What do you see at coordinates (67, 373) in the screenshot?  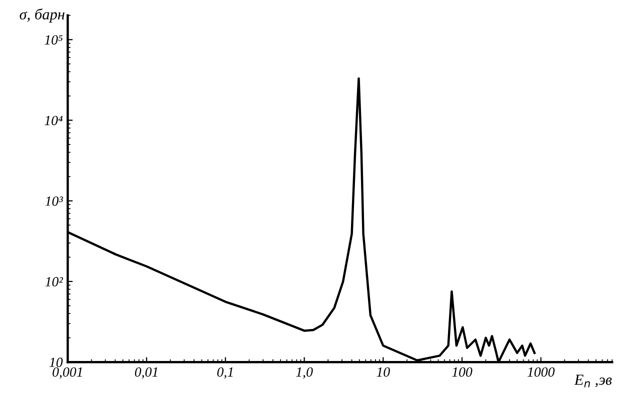 I see `x-tick-label: 0,001` at bounding box center [67, 373].